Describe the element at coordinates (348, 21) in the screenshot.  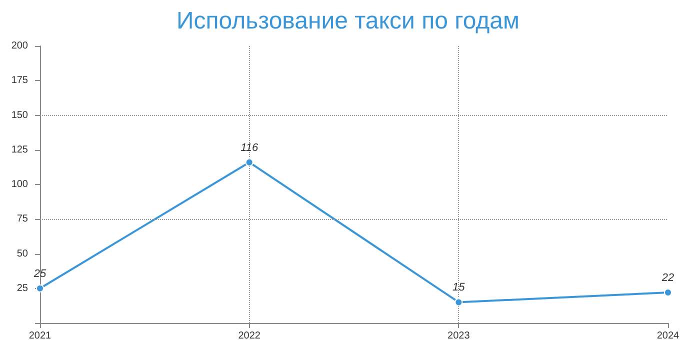
I see `chart-title: Использование такси по годам` at that location.